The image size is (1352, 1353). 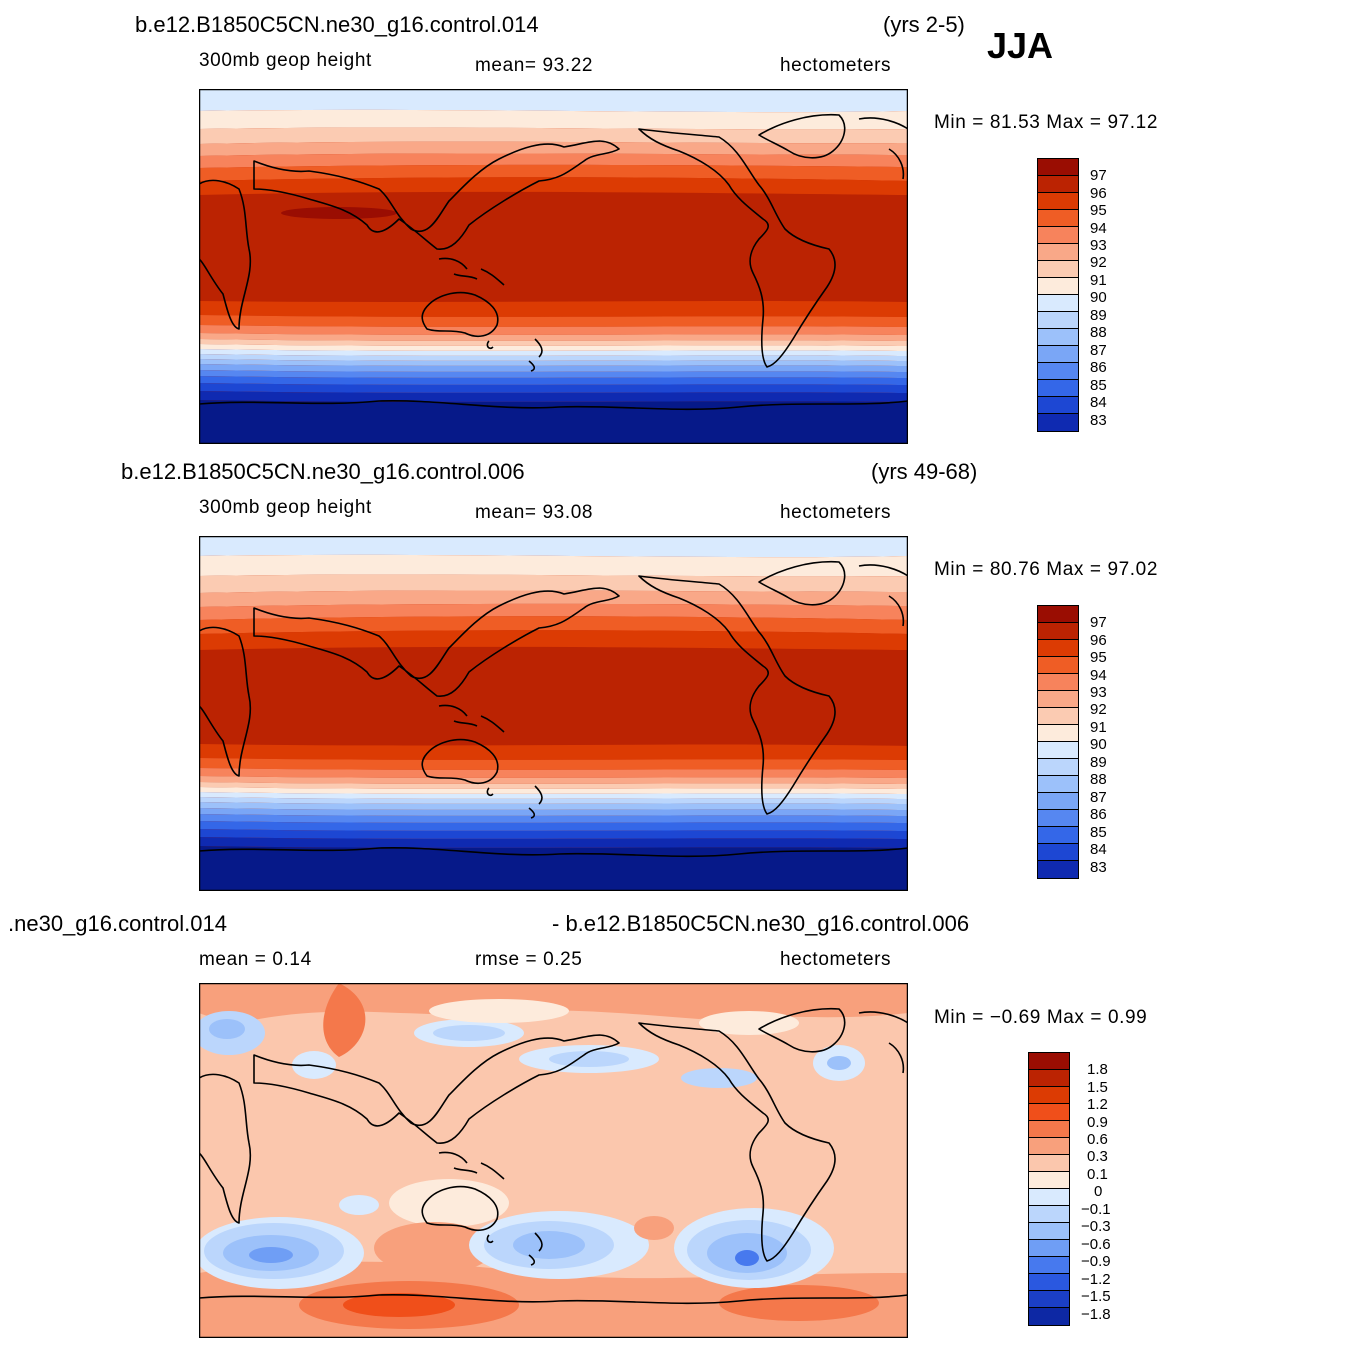 What do you see at coordinates (1096, 1261) in the screenshot?
I see `panel3-colorbar-label: −0.9` at bounding box center [1096, 1261].